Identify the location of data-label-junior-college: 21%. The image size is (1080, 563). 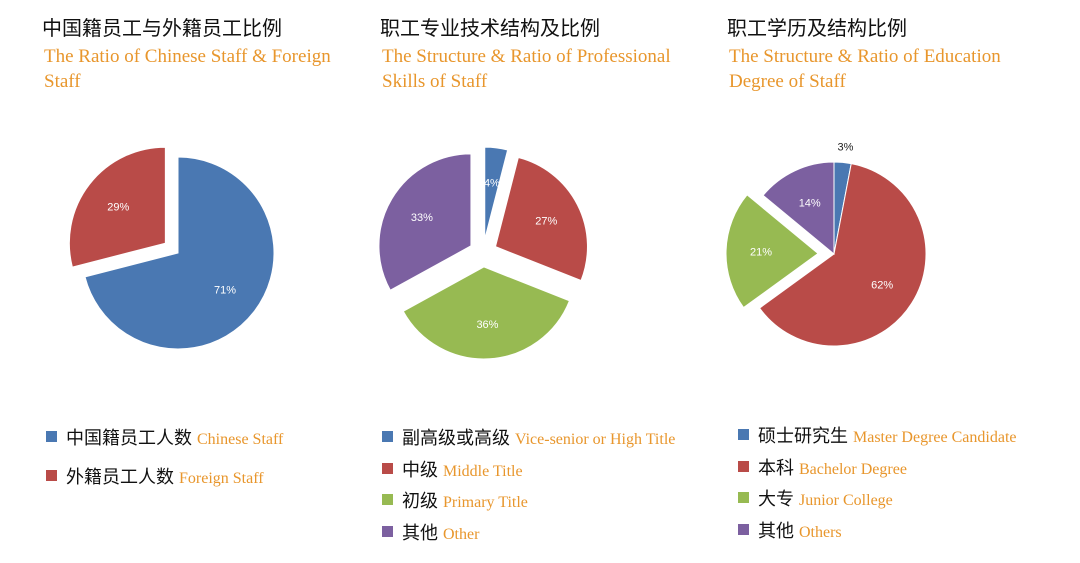
(761, 253).